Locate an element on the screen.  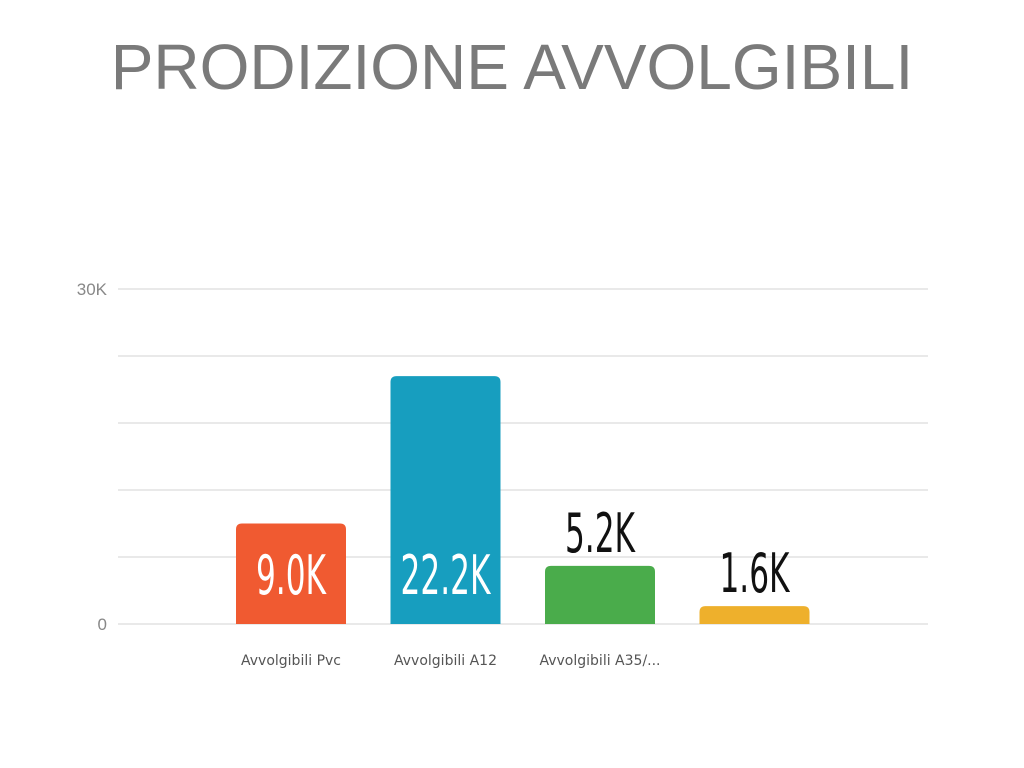
y-tick-label: 0 is located at coordinates (102, 624).